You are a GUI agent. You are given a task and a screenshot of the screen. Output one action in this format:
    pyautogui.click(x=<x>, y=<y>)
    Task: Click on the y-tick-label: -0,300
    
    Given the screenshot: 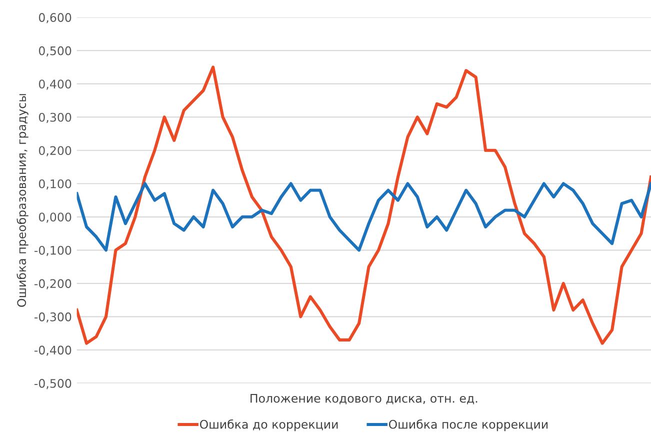 What is the action you would take?
    pyautogui.click(x=53, y=317)
    